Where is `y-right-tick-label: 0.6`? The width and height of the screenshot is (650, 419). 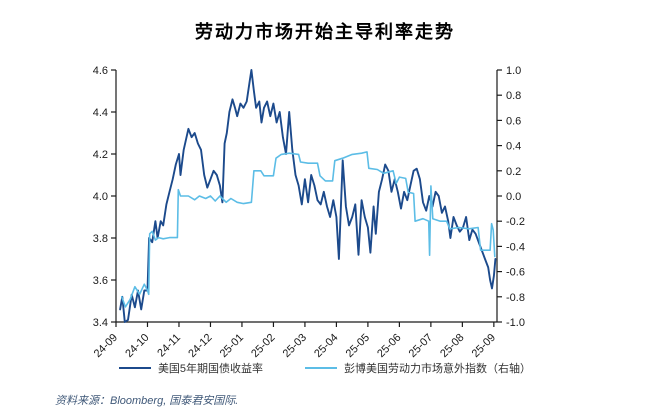 y-right-tick-label: 0.6 is located at coordinates (513, 121).